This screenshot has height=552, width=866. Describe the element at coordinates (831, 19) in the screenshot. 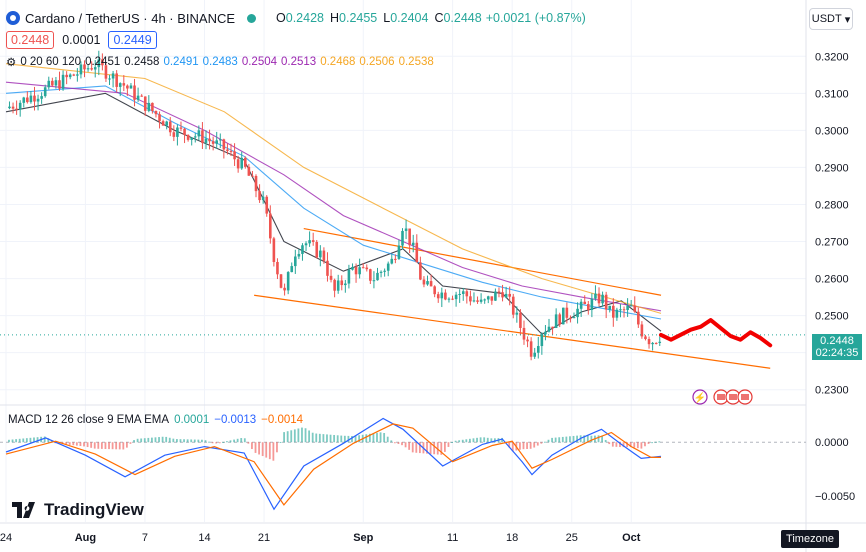

I see `currency-select: USDT ▾` at that location.